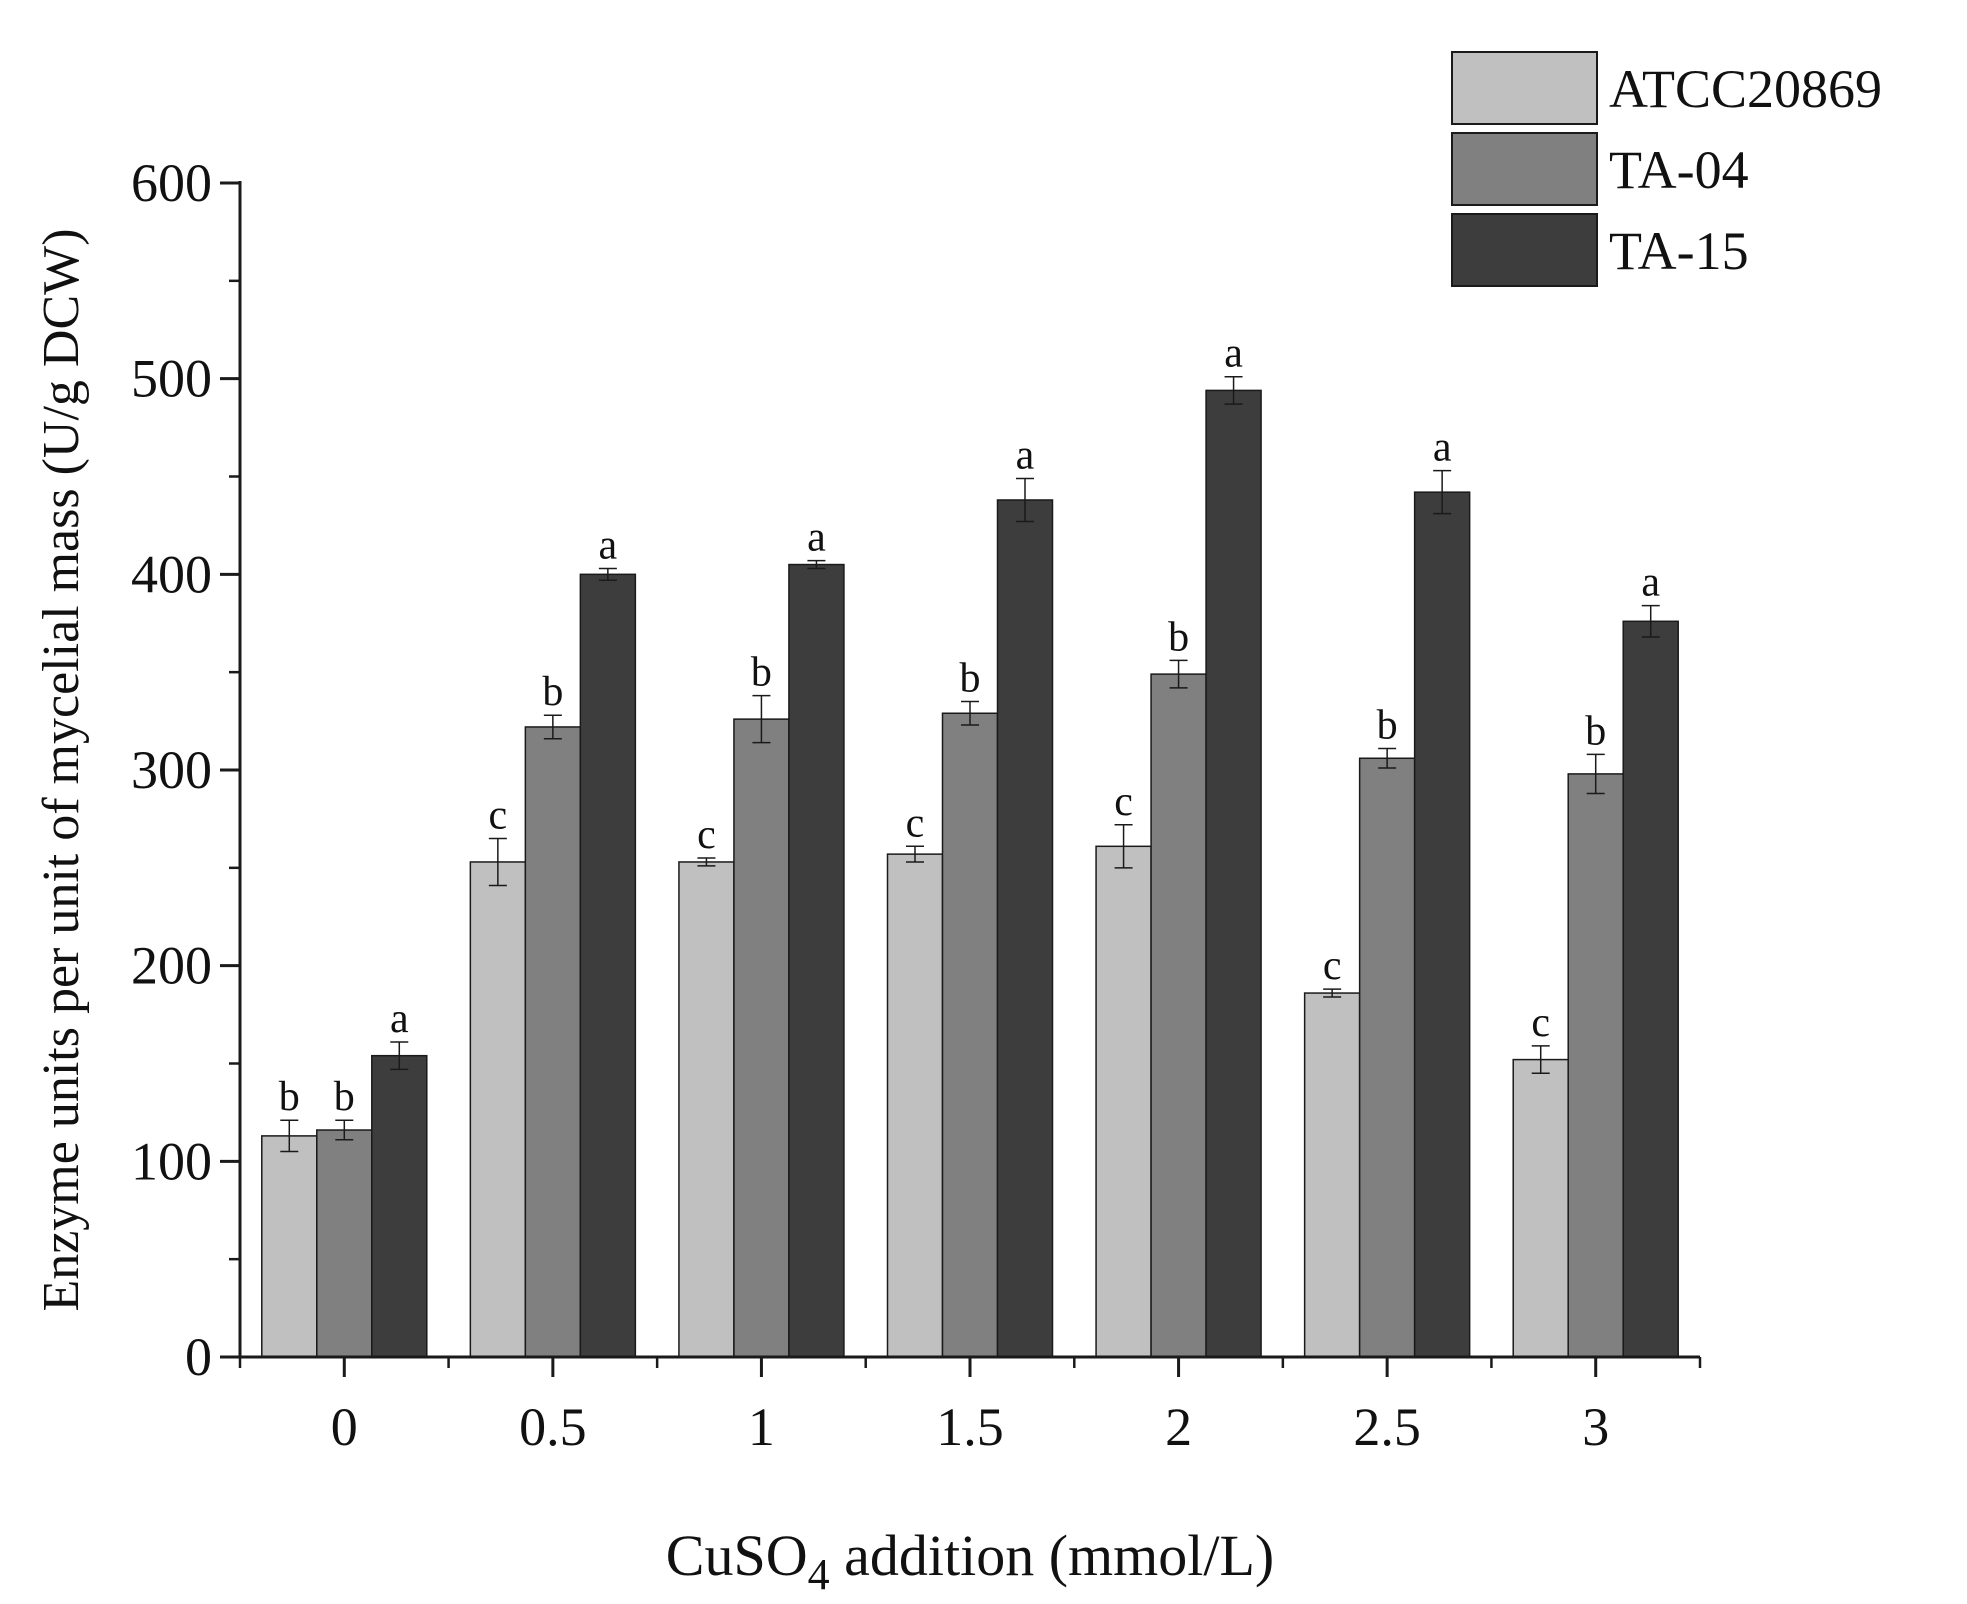 The height and width of the screenshot is (1604, 1967). I want to click on x-axis-label-rest: addition (mmol/L), so click(1052, 1555).